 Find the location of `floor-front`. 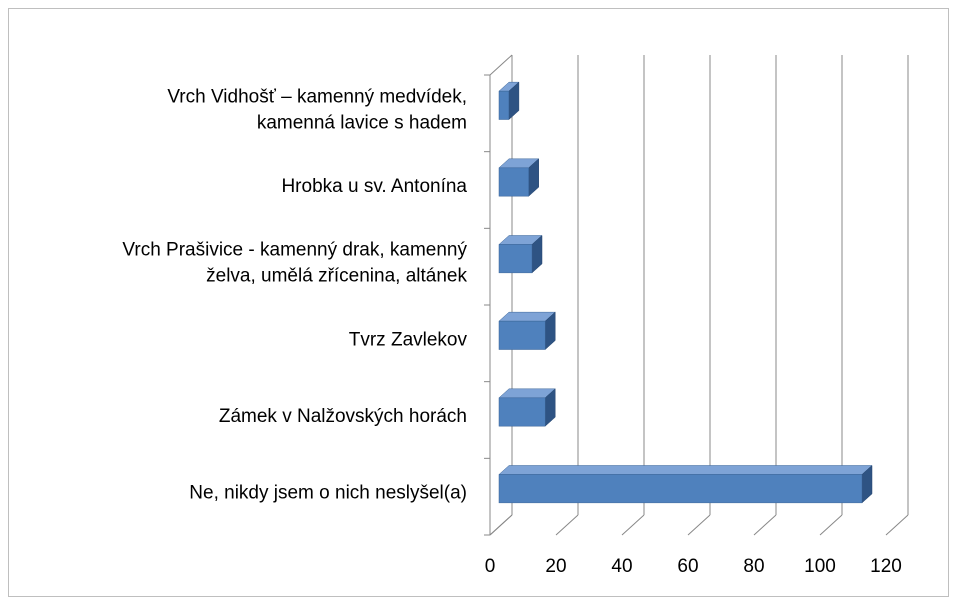

floor-front is located at coordinates (501, 525).